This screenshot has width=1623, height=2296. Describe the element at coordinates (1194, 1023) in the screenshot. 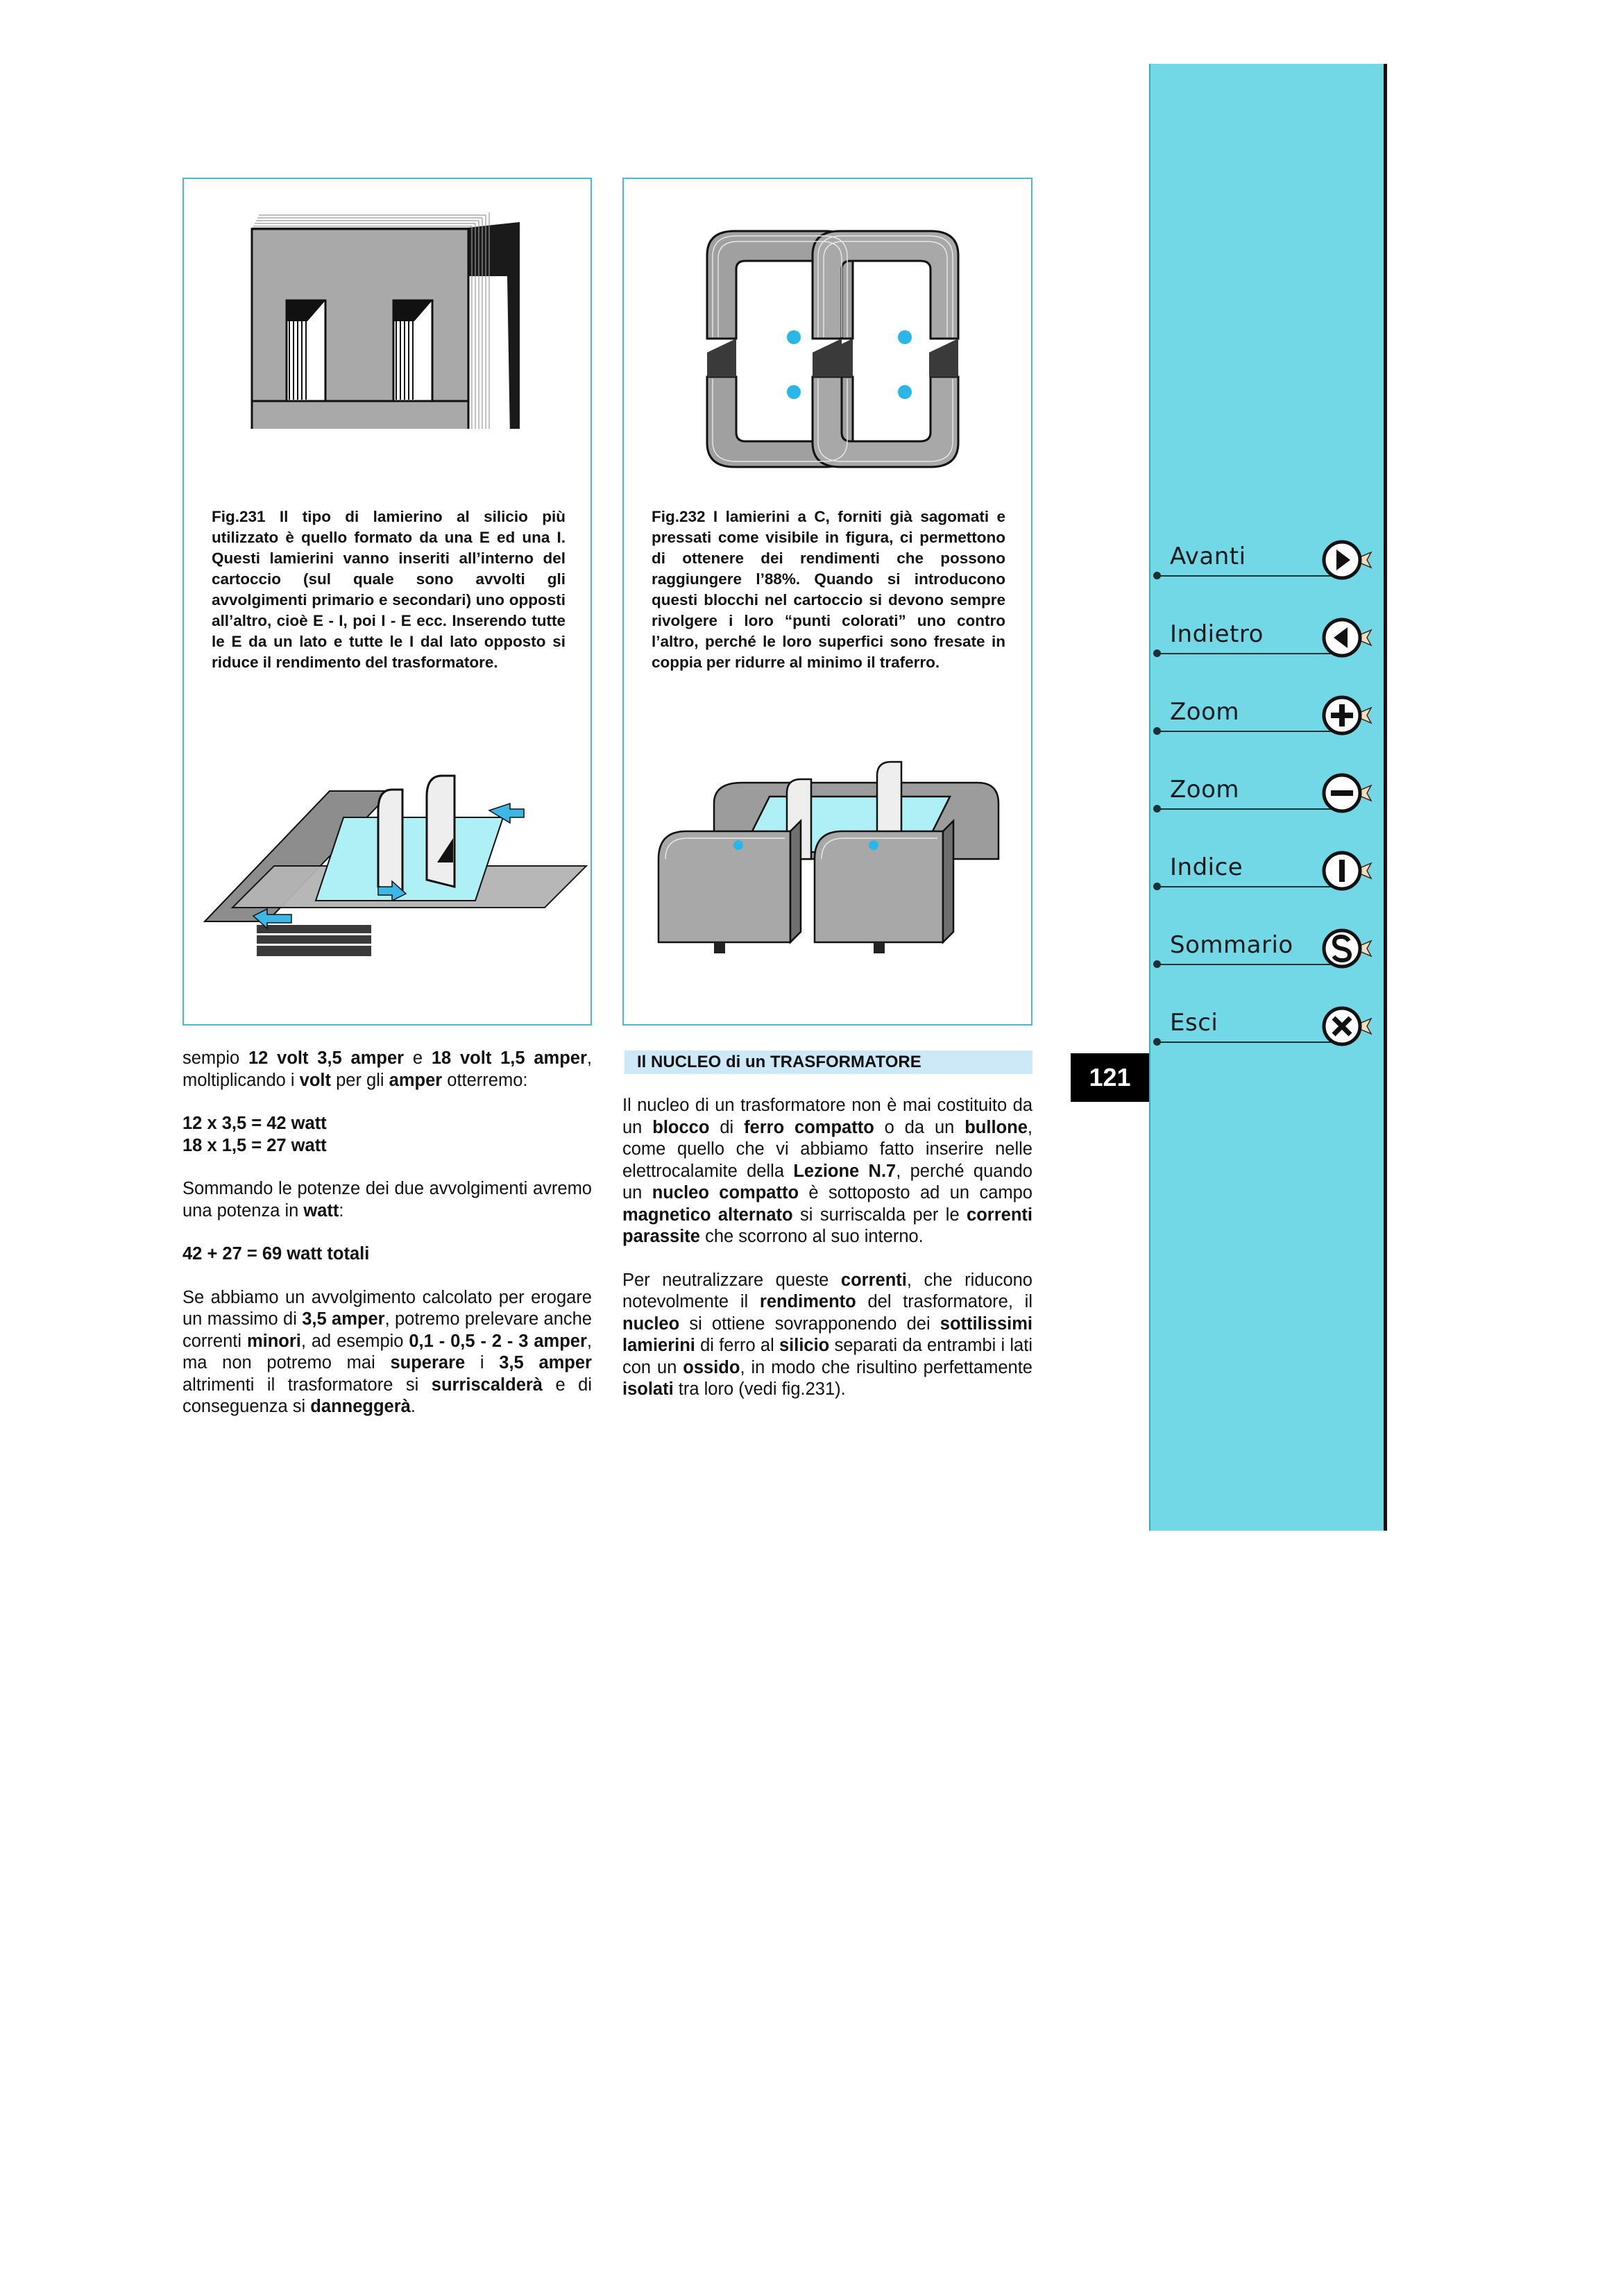

I see `nav-esci-label: Esci` at that location.